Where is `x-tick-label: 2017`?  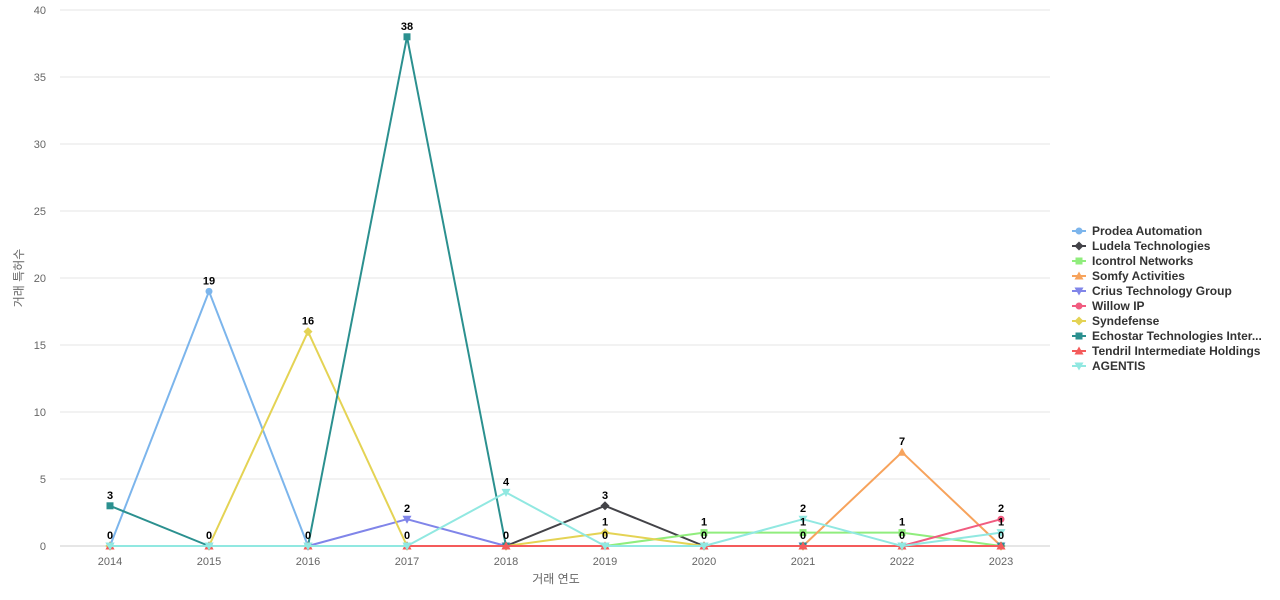
x-tick-label: 2017 is located at coordinates (407, 562).